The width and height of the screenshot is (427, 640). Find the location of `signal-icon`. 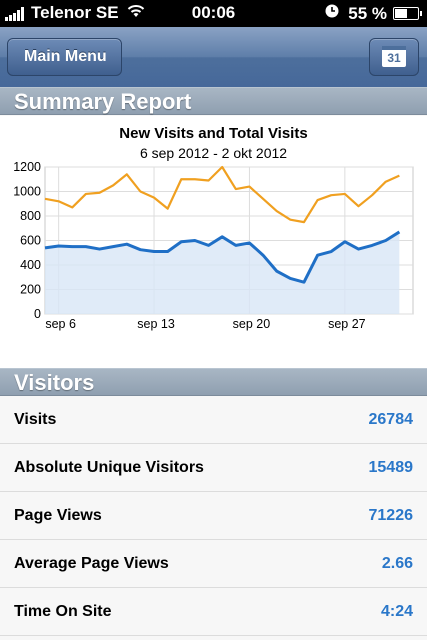

signal-icon is located at coordinates (15, 13).